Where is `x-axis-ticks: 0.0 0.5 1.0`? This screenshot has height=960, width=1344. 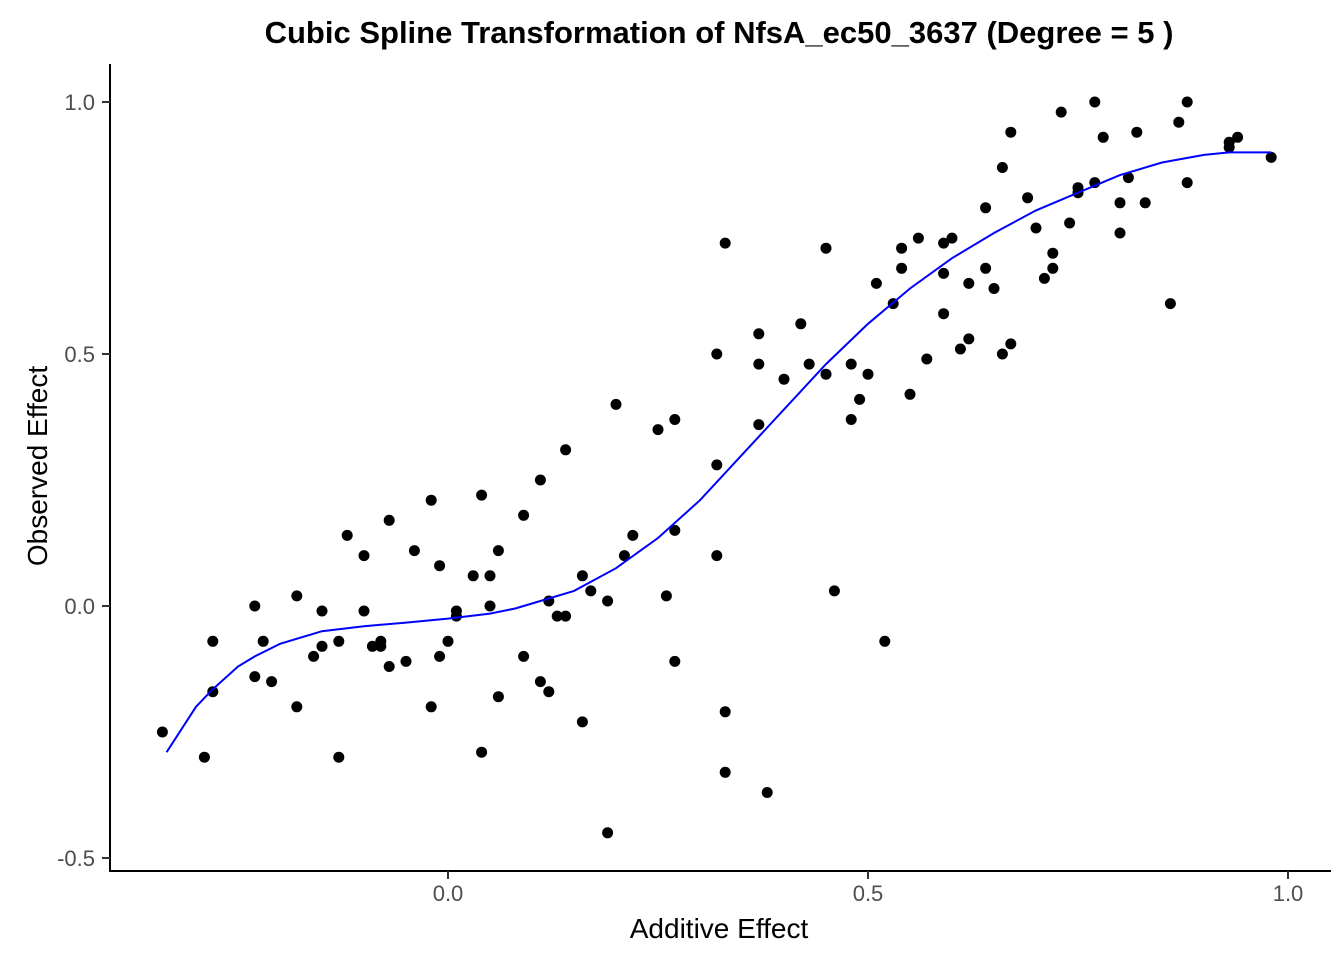 x-axis-ticks: 0.0 0.5 1.0 is located at coordinates (868, 888).